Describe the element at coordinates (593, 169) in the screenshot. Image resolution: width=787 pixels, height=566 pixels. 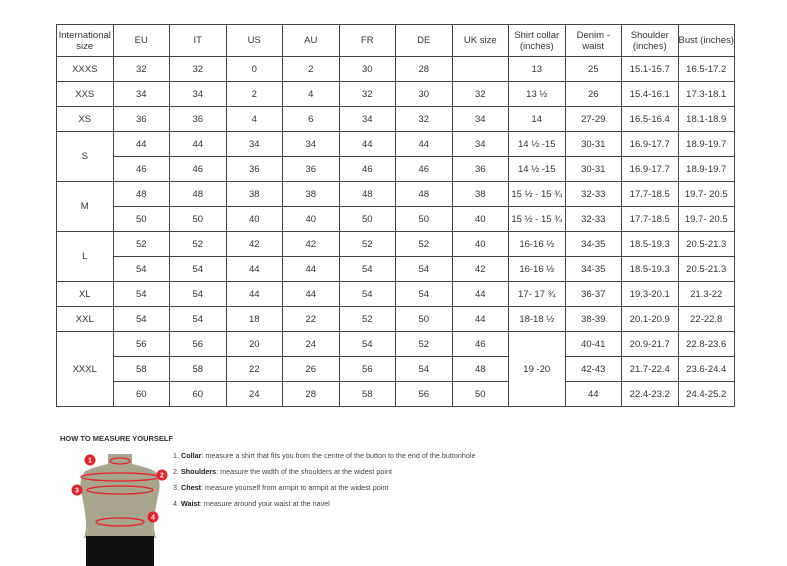
I see `cell-waist: 30-31` at that location.